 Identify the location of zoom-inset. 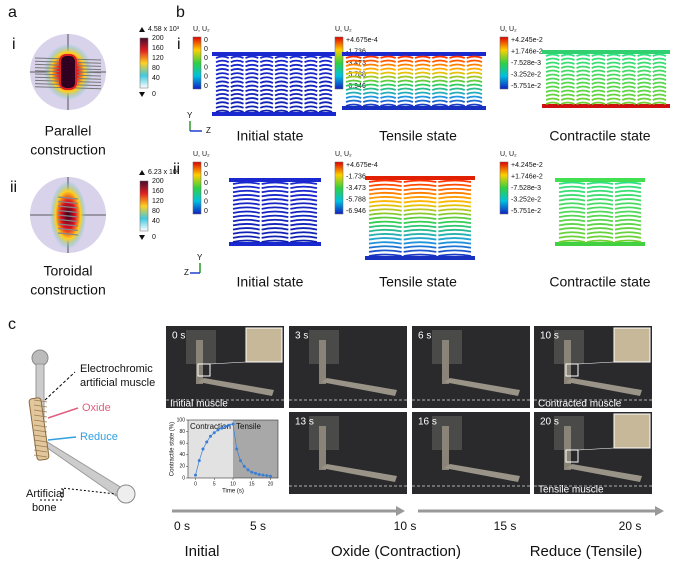
(264, 345).